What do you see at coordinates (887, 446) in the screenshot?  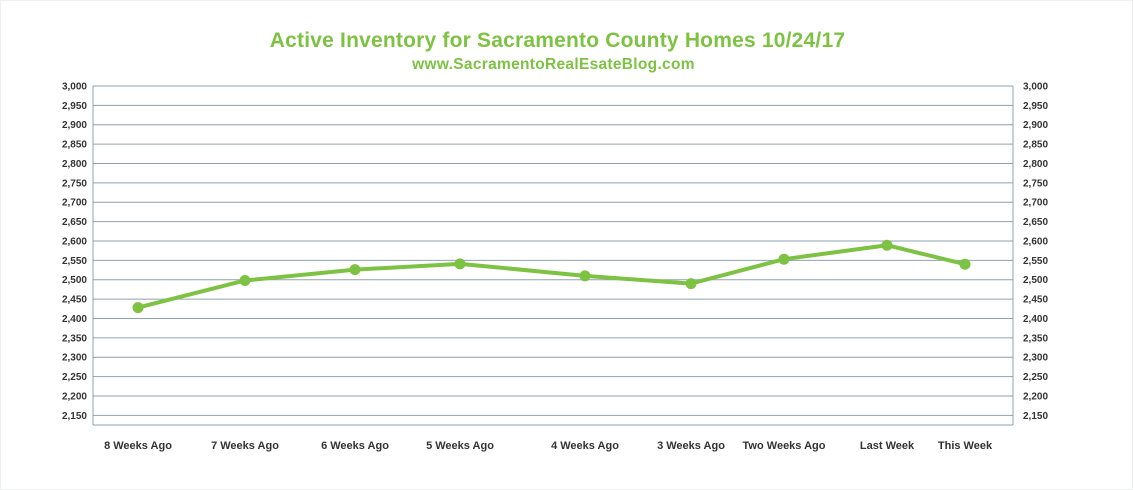 I see `x-tick-label: Last Week` at bounding box center [887, 446].